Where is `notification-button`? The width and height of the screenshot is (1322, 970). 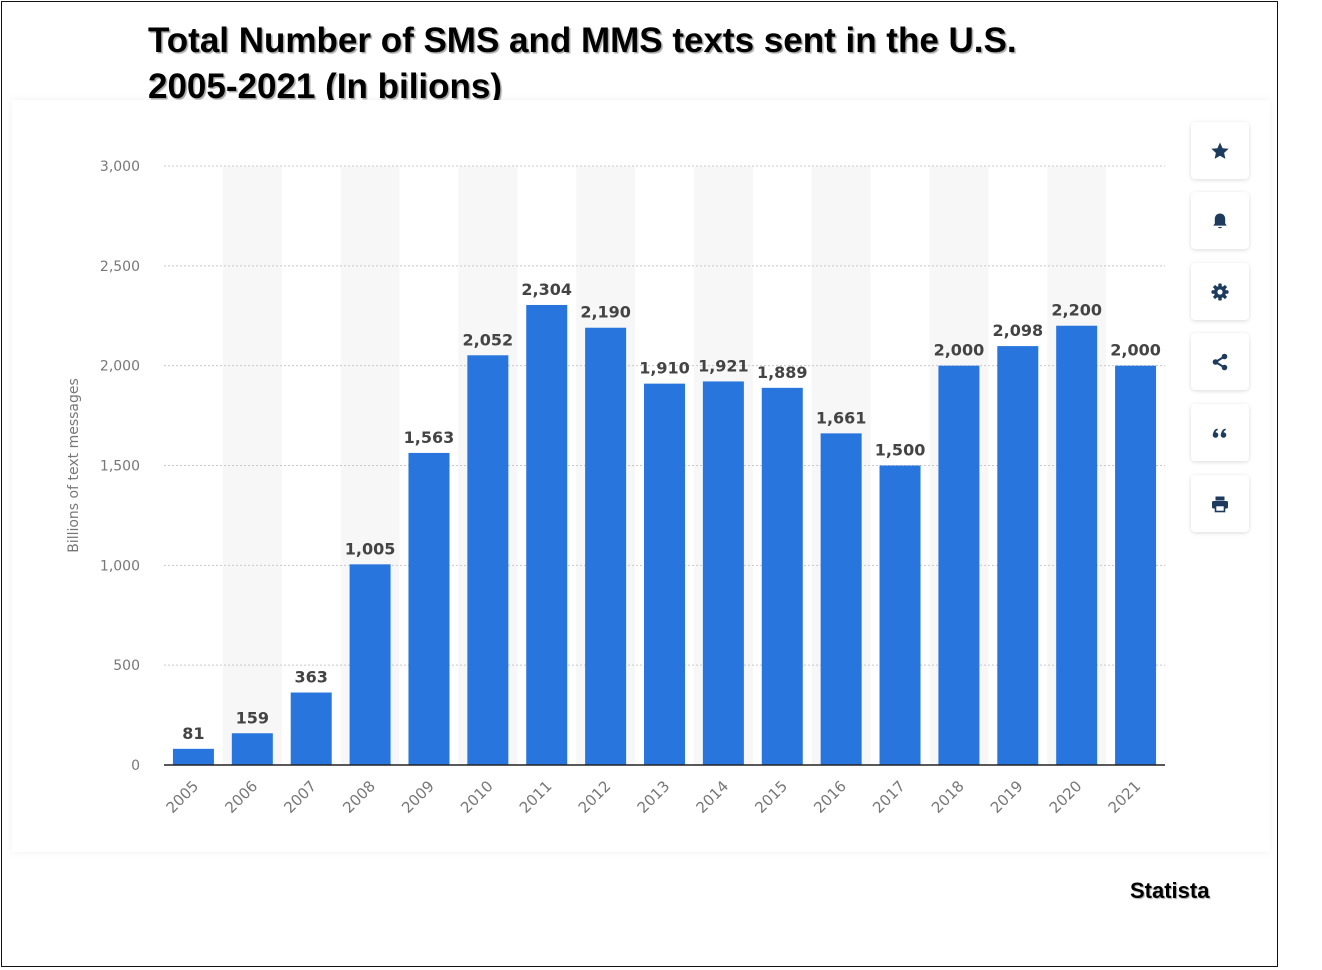
notification-button is located at coordinates (1220, 220).